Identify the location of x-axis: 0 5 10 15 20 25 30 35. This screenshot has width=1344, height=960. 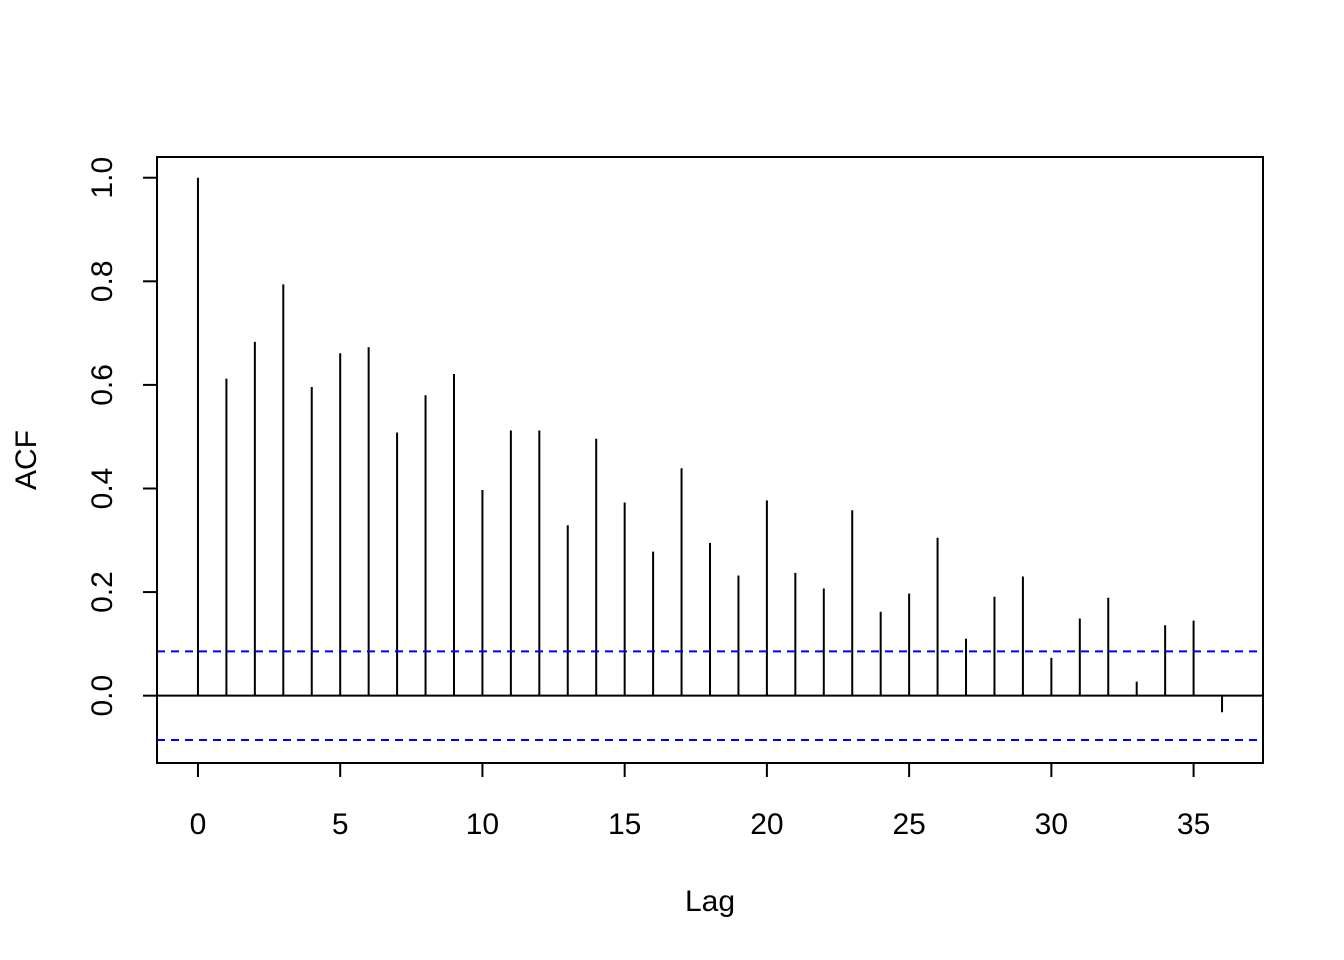
(700, 801).